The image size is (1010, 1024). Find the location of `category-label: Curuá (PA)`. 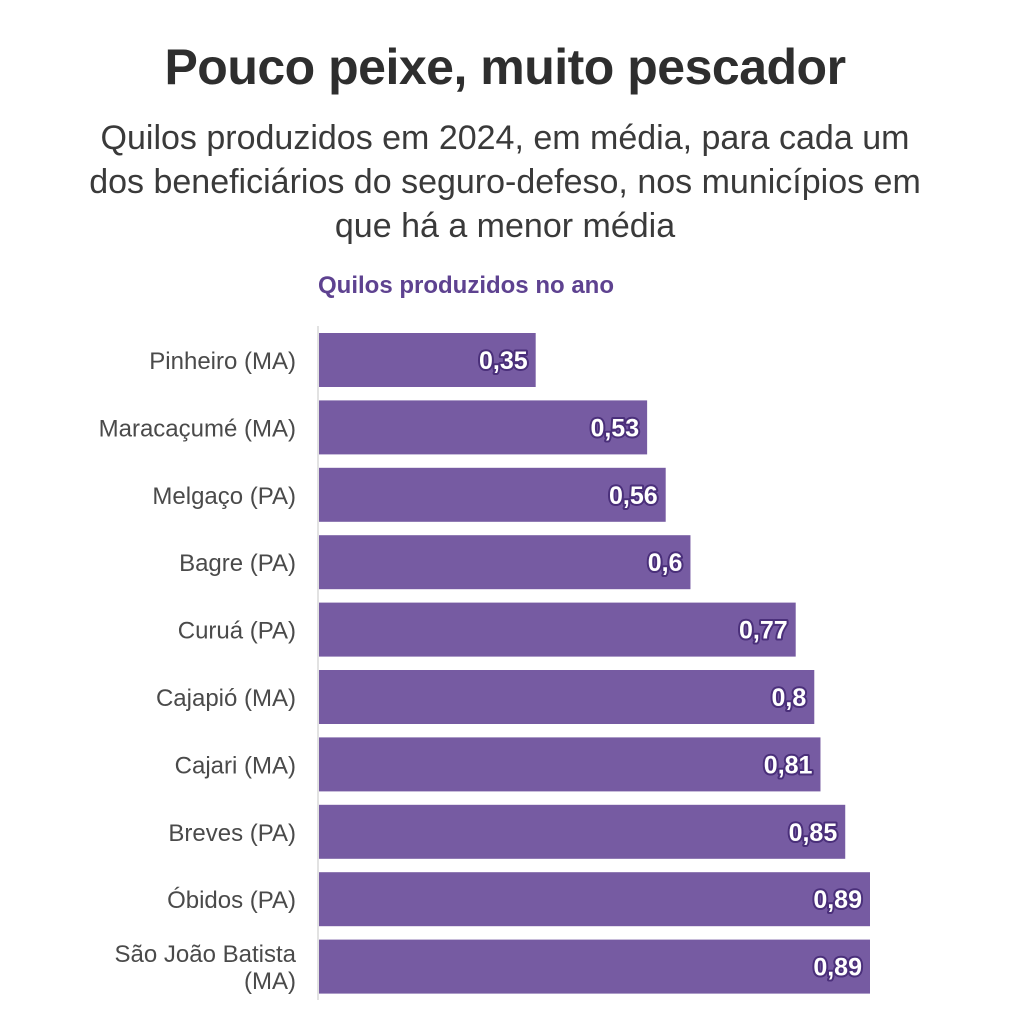

category-label: Curuá (PA) is located at coordinates (237, 631).